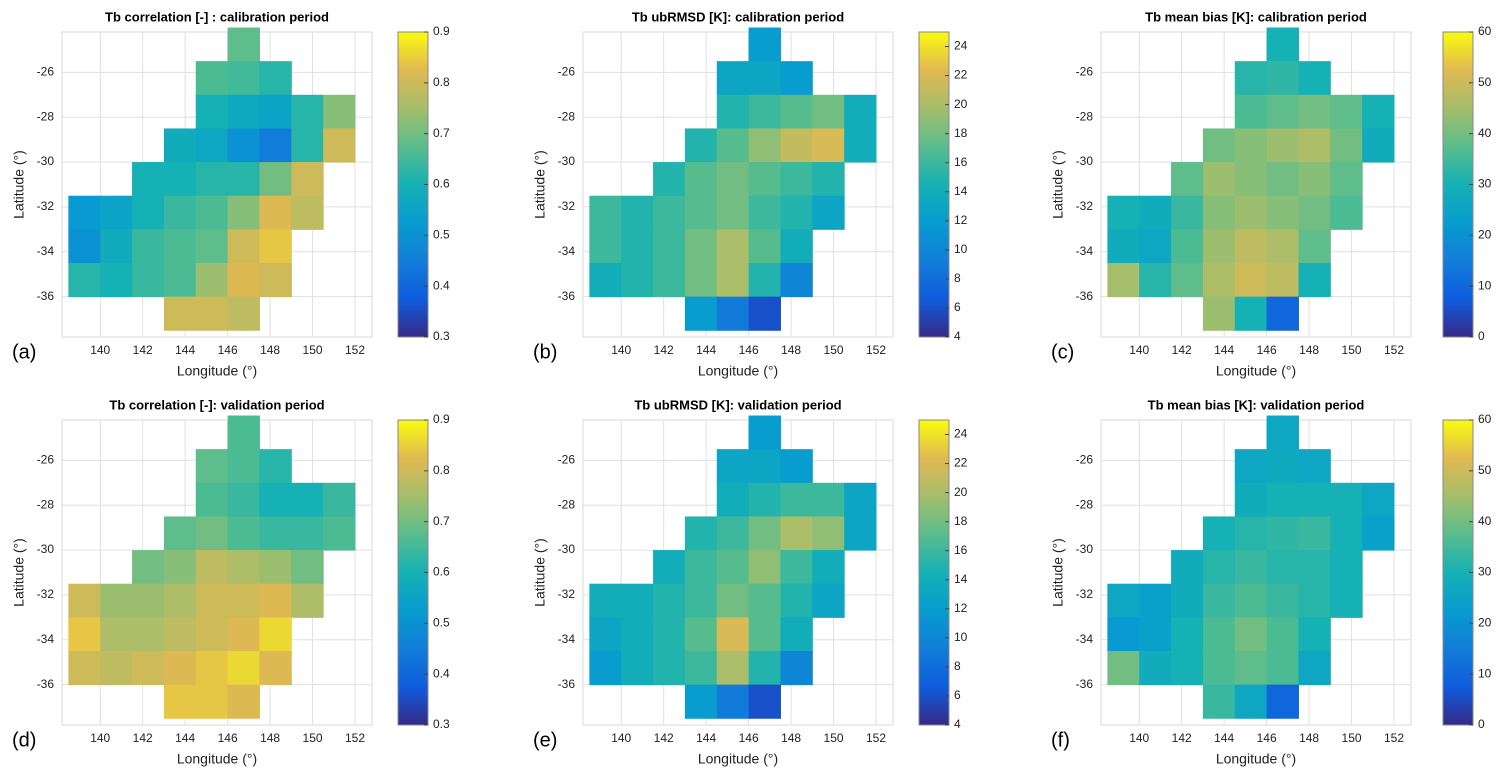 The image size is (1505, 784). Describe the element at coordinates (1085, 504) in the screenshot. I see `y-tick-label: -28` at that location.